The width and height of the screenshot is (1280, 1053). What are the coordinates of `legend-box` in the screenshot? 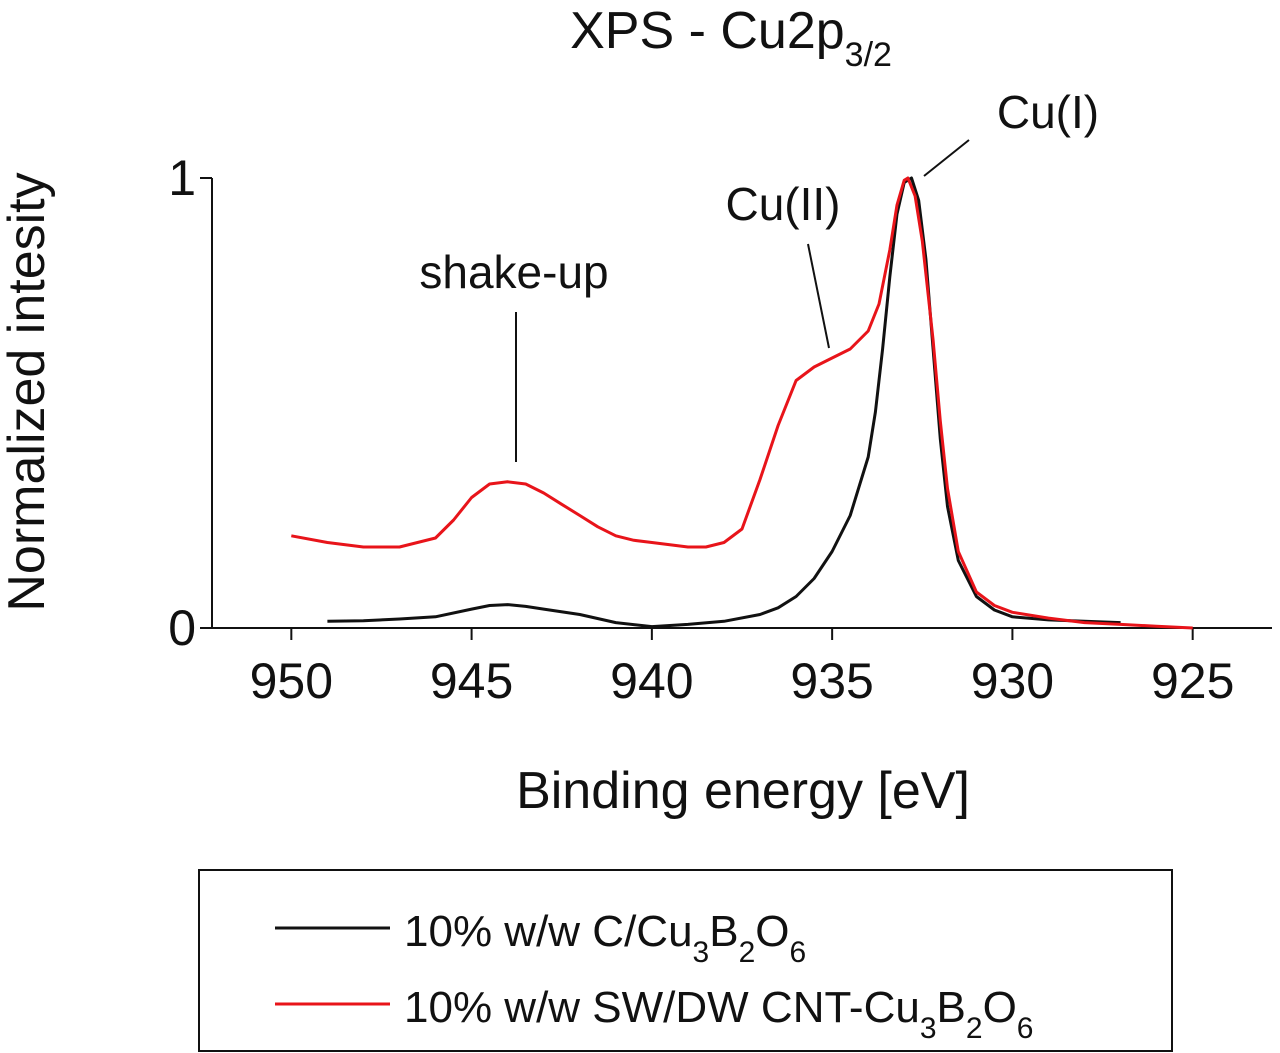 It's located at (685, 960).